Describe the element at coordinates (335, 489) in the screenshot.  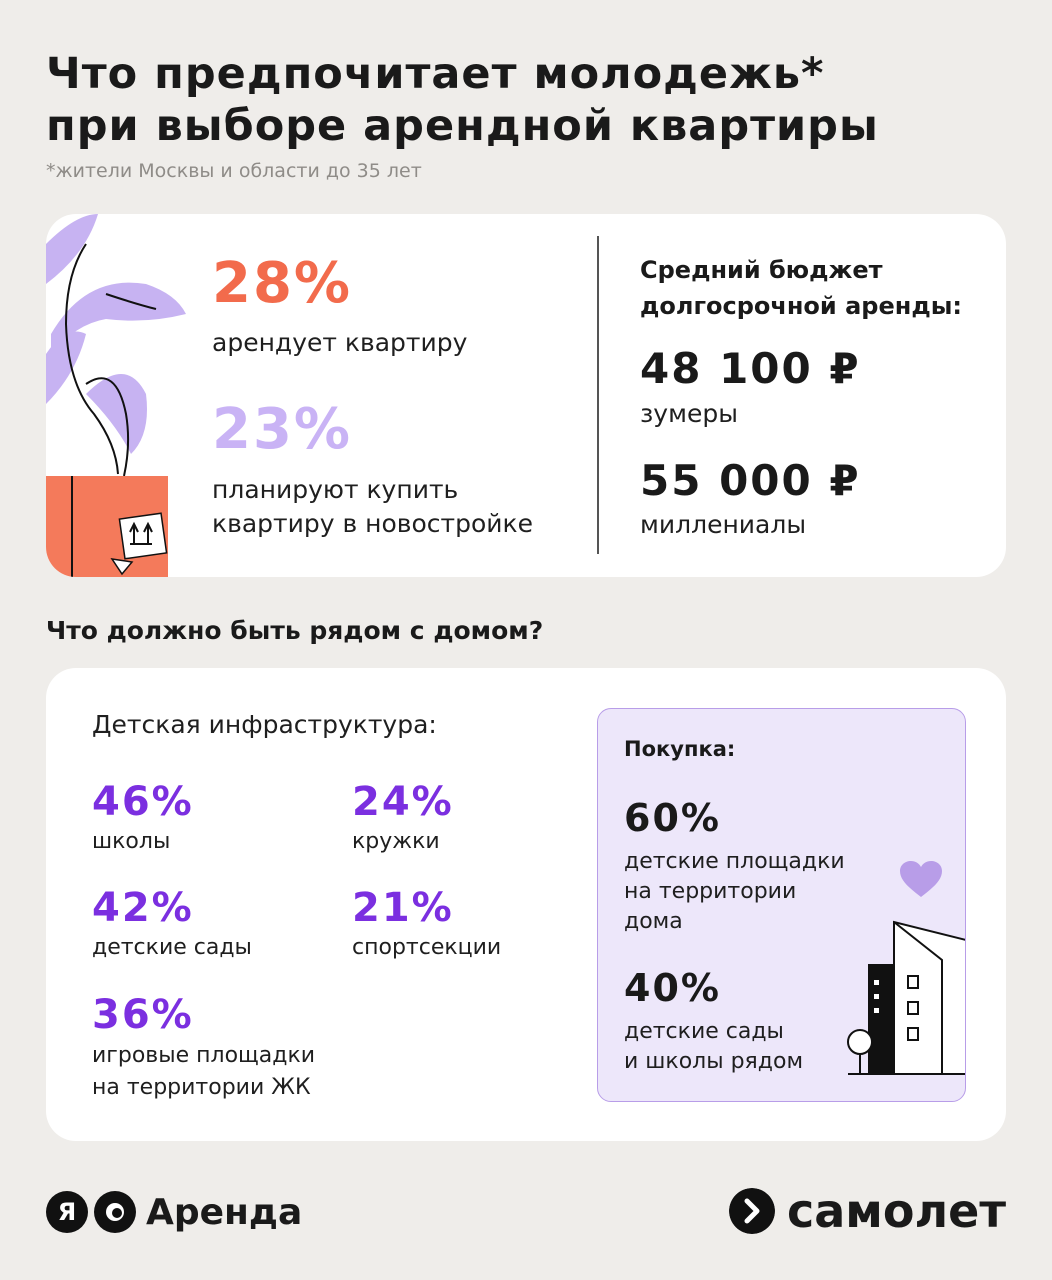
I see `plan-buy-label-line-1: планируют купить` at that location.